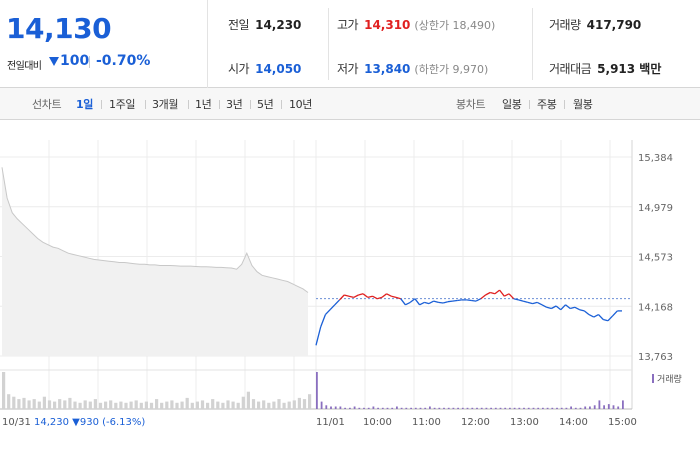  What do you see at coordinates (122, 104) in the screenshot?
I see `tab-1w: 1주일` at bounding box center [122, 104].